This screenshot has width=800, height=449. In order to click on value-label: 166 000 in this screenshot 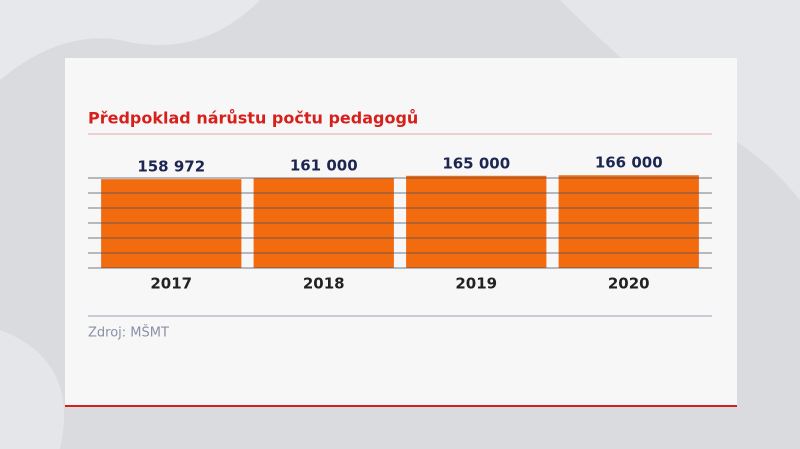, I will do `click(629, 163)`.